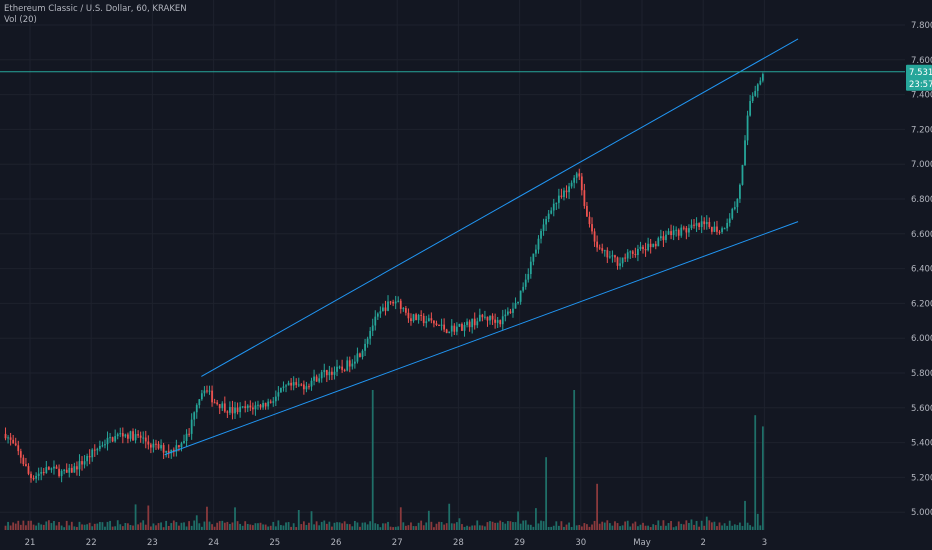  I want to click on volume-indicator-label: Vol (20), so click(20, 20).